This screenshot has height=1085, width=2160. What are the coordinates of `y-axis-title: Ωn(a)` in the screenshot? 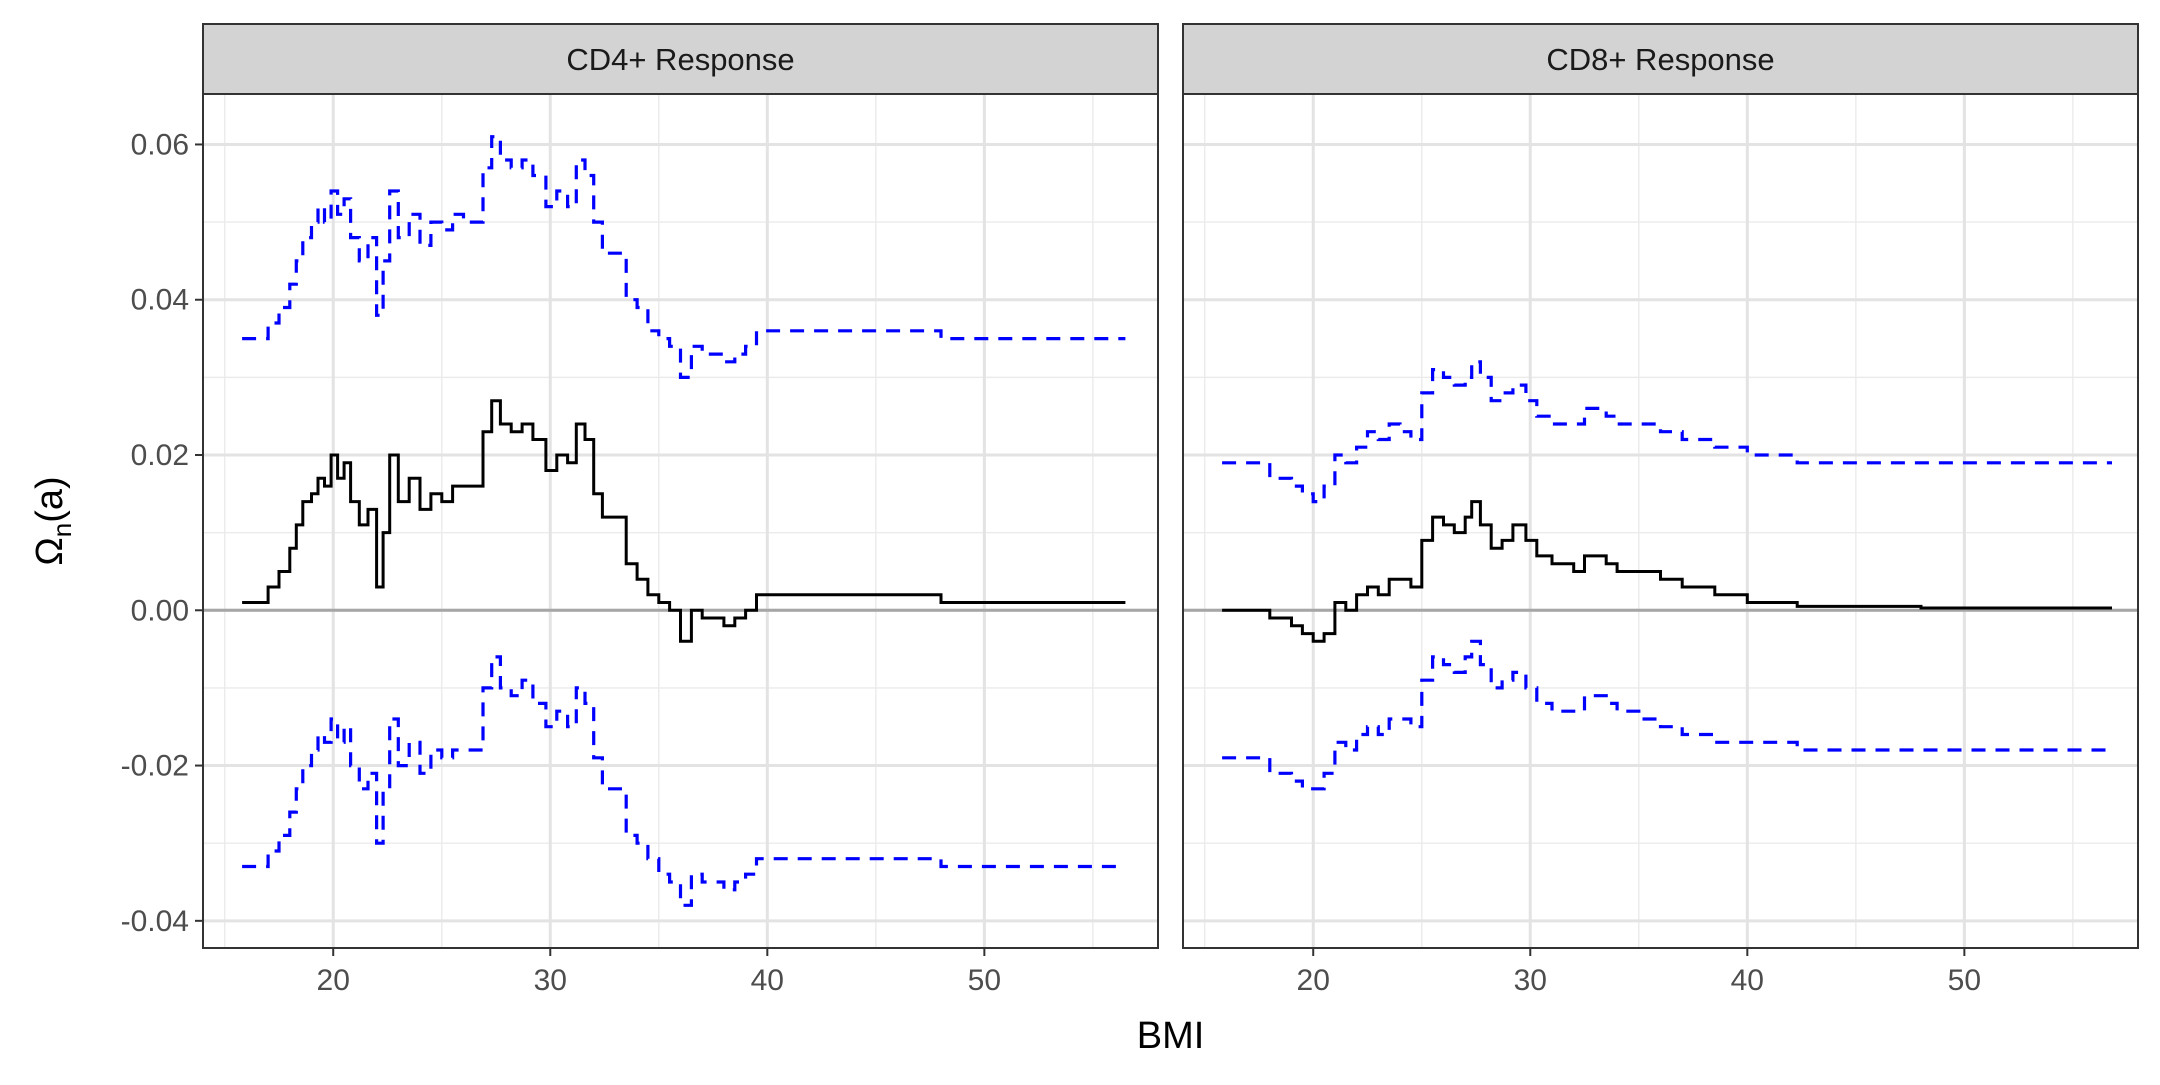 It's located at (53, 520).